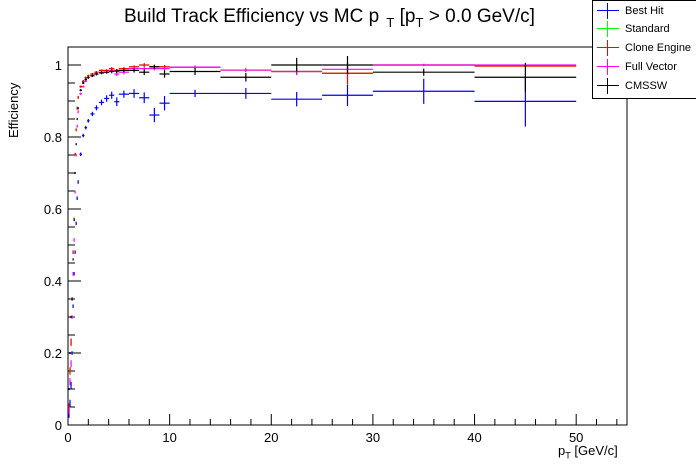 The height and width of the screenshot is (472, 696). I want to click on legend-item-full-vector: Full Vector, so click(637, 66).